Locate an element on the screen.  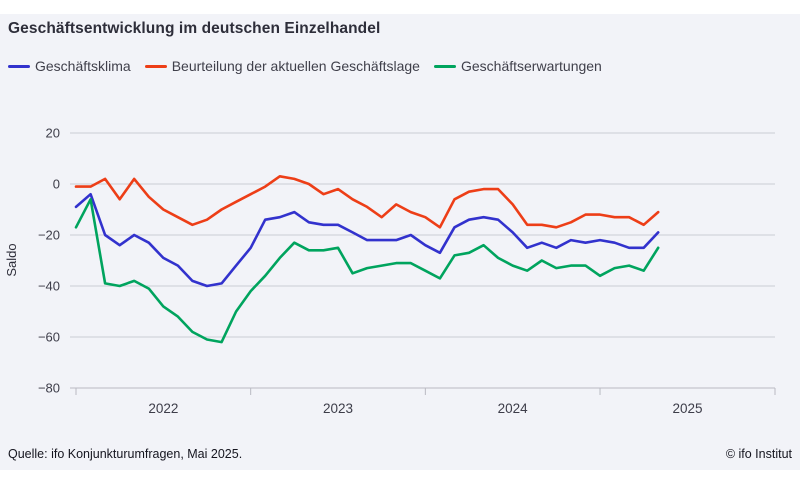
legend-item-geschaeftserwartungen: Geschäftserwartungen is located at coordinates (517, 66).